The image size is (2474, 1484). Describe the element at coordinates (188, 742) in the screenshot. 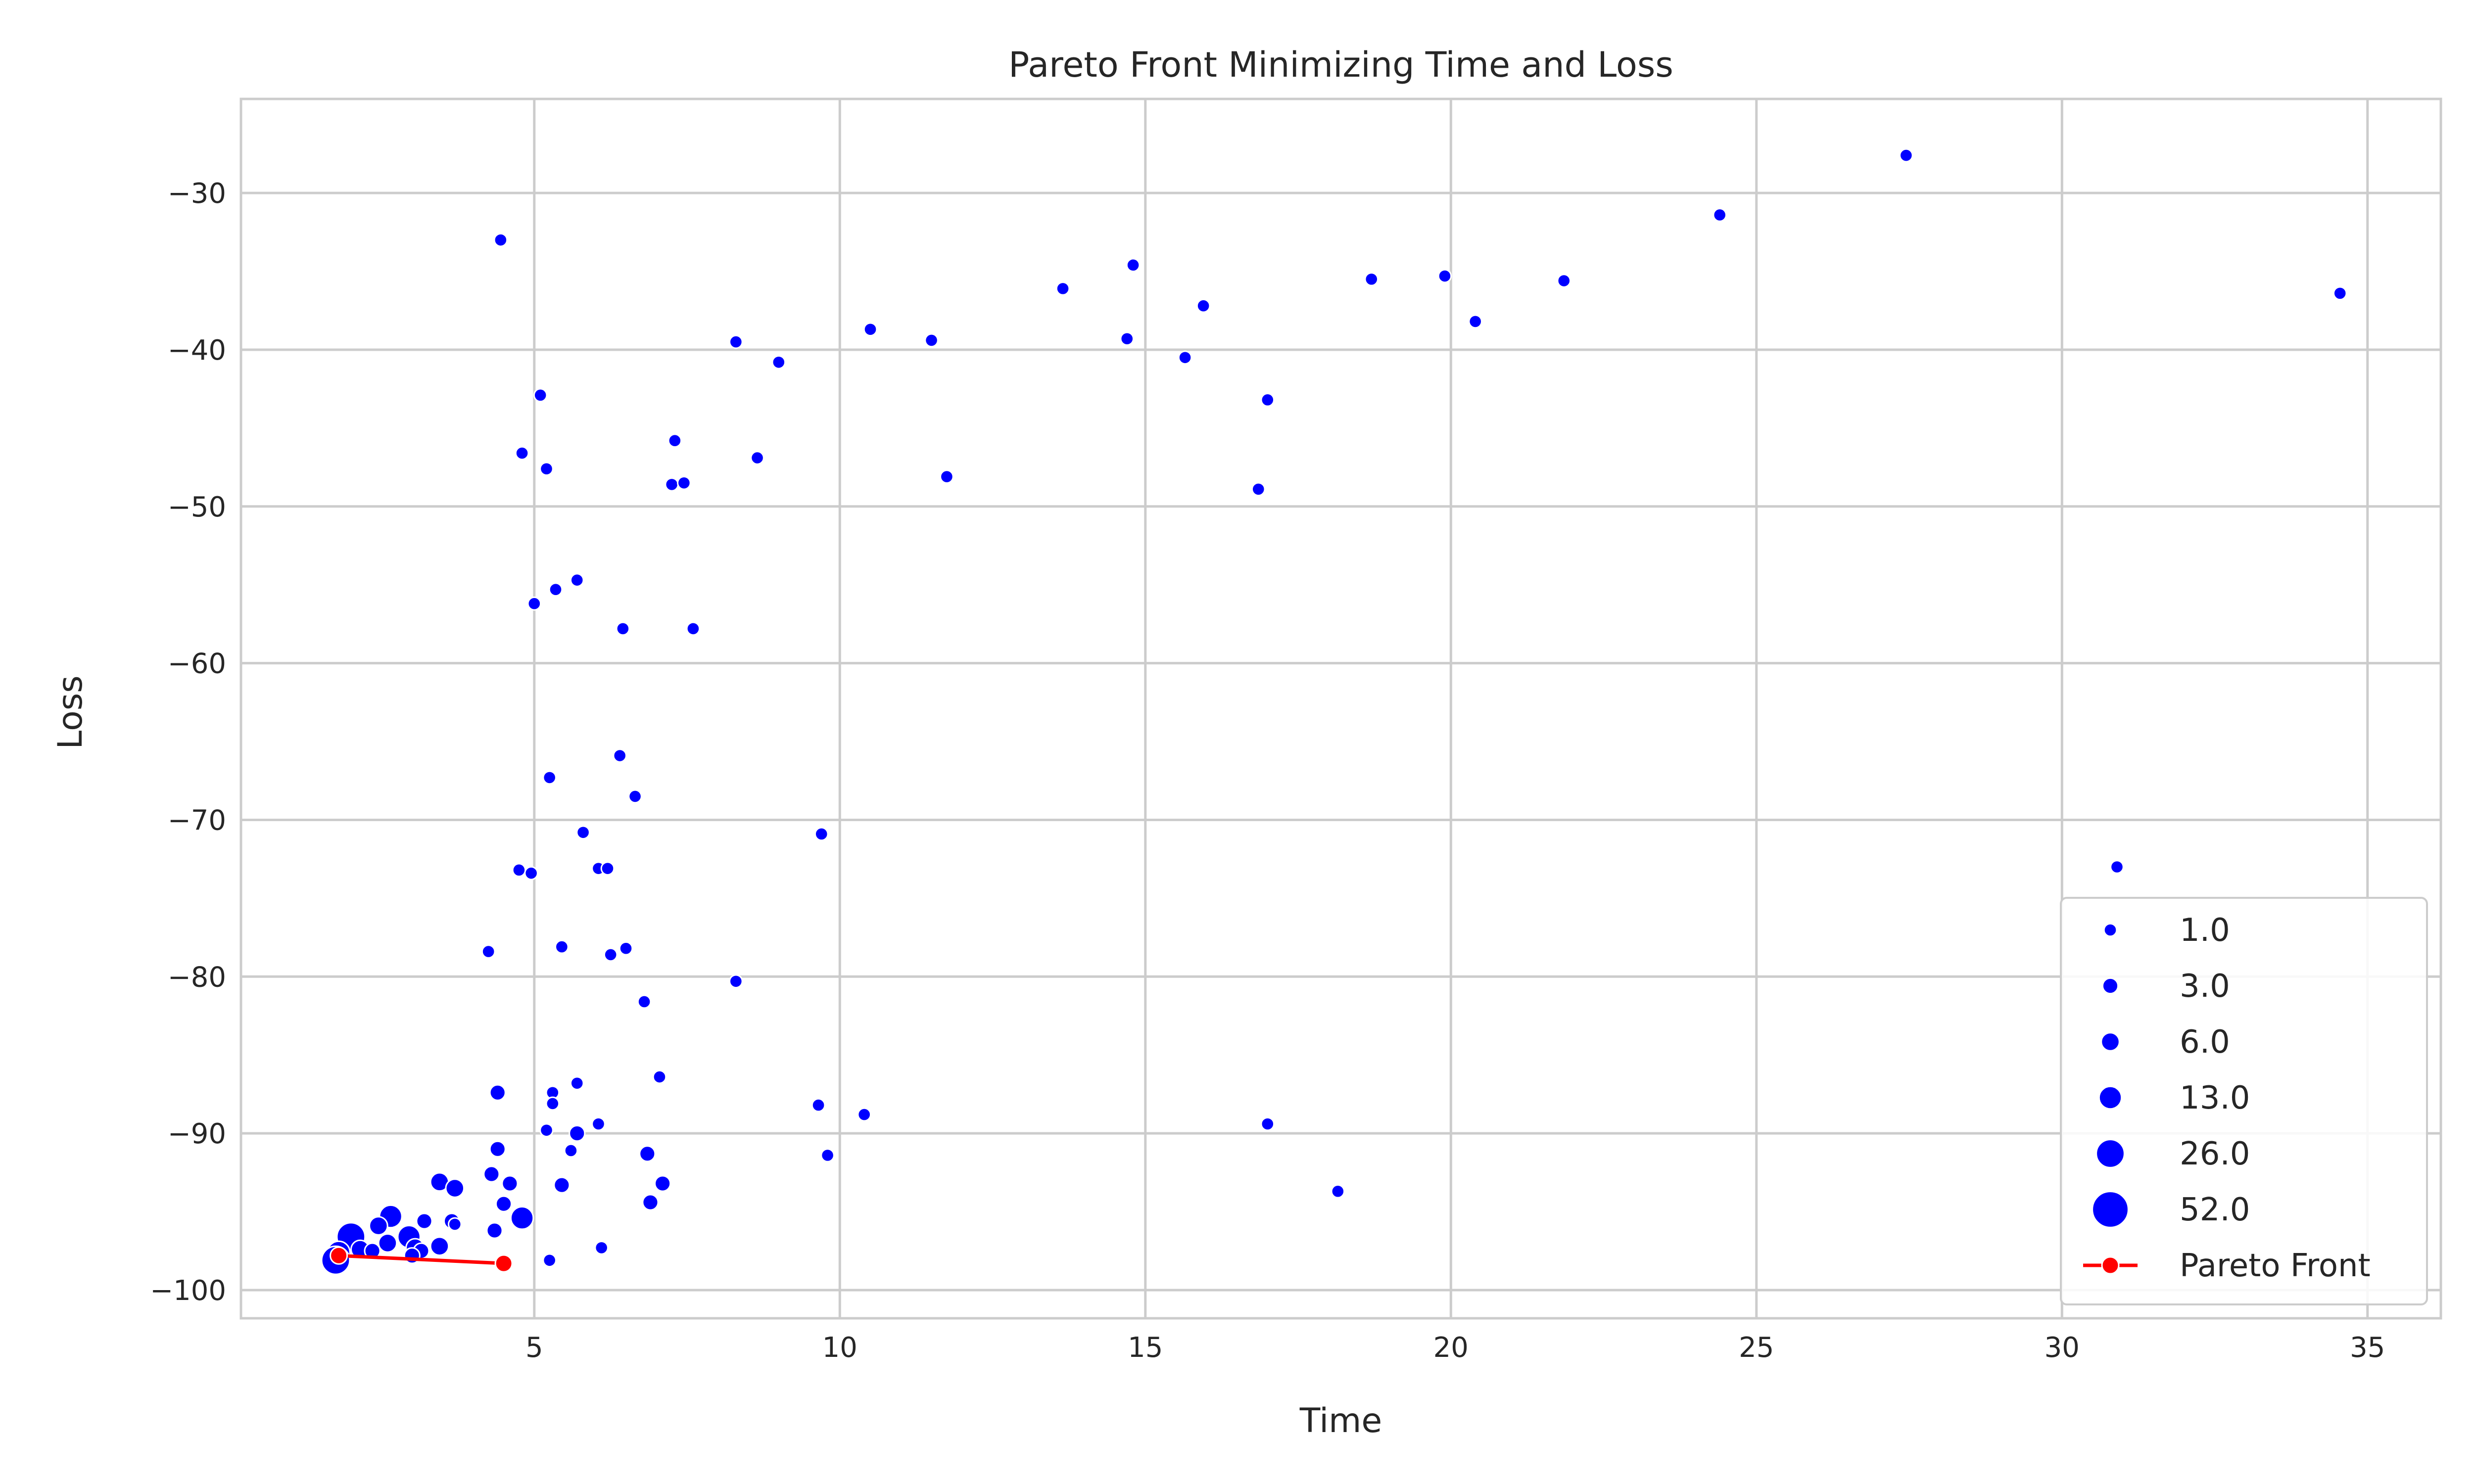

I see `y-axis-ticks: −30 −40 −50 −60 −70 −80 −90 −100` at that location.